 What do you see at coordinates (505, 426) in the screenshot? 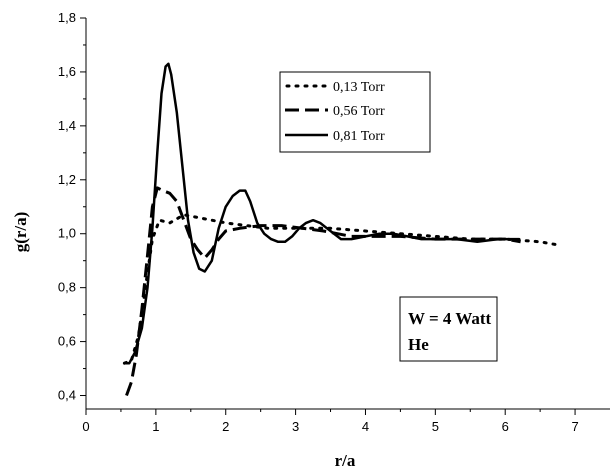
I see `x-tick-label: 6` at bounding box center [505, 426].